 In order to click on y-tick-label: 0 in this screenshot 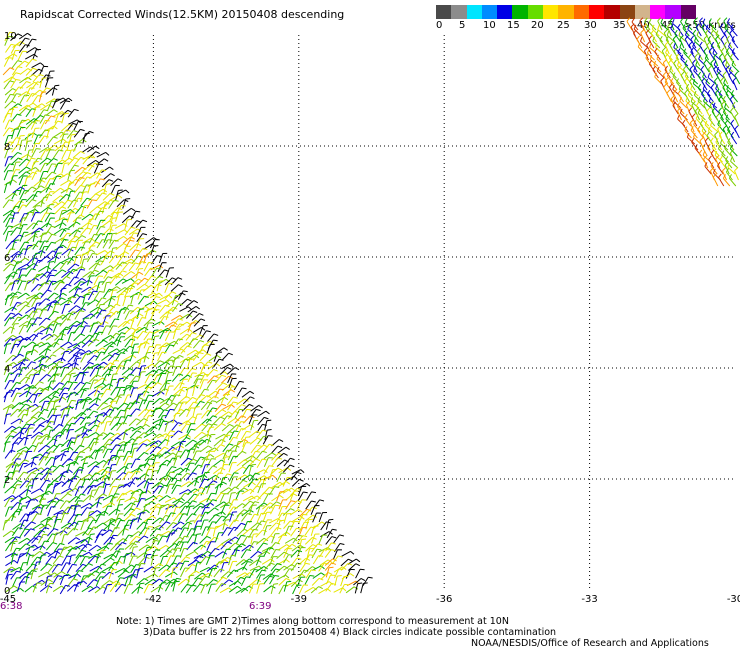, I will do `click(7, 591)`.